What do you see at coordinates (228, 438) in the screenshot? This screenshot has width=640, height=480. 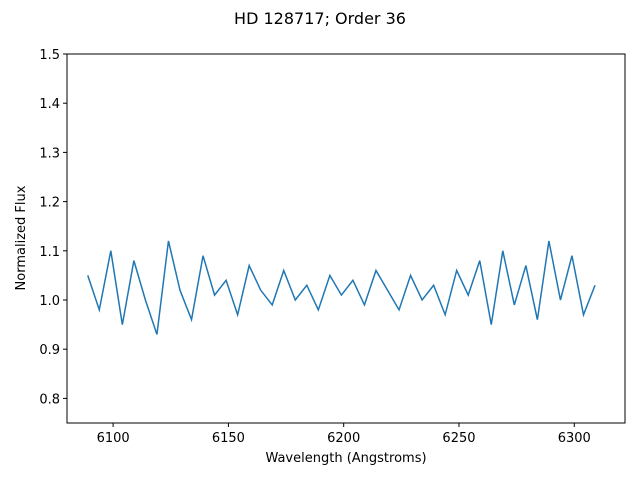 I see `x-tick-label: 6150` at bounding box center [228, 438].